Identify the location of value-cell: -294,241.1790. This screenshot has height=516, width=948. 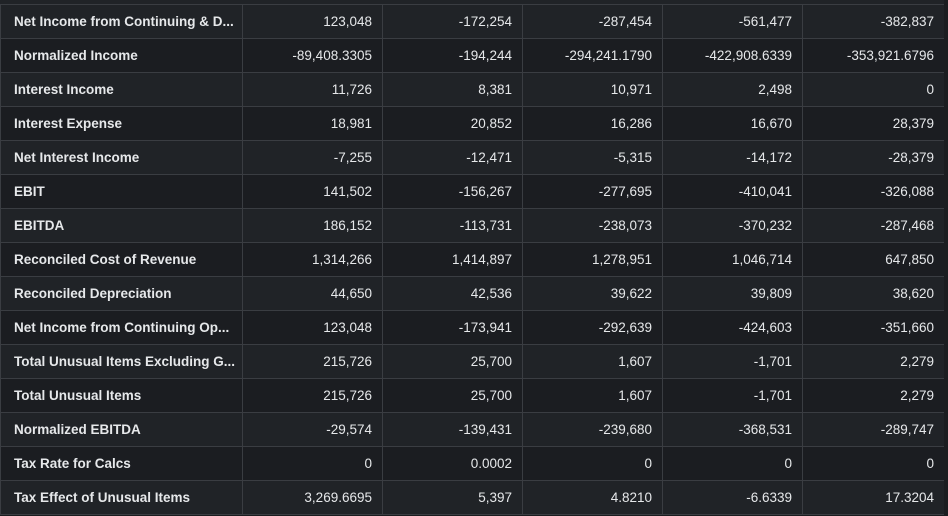
(593, 55).